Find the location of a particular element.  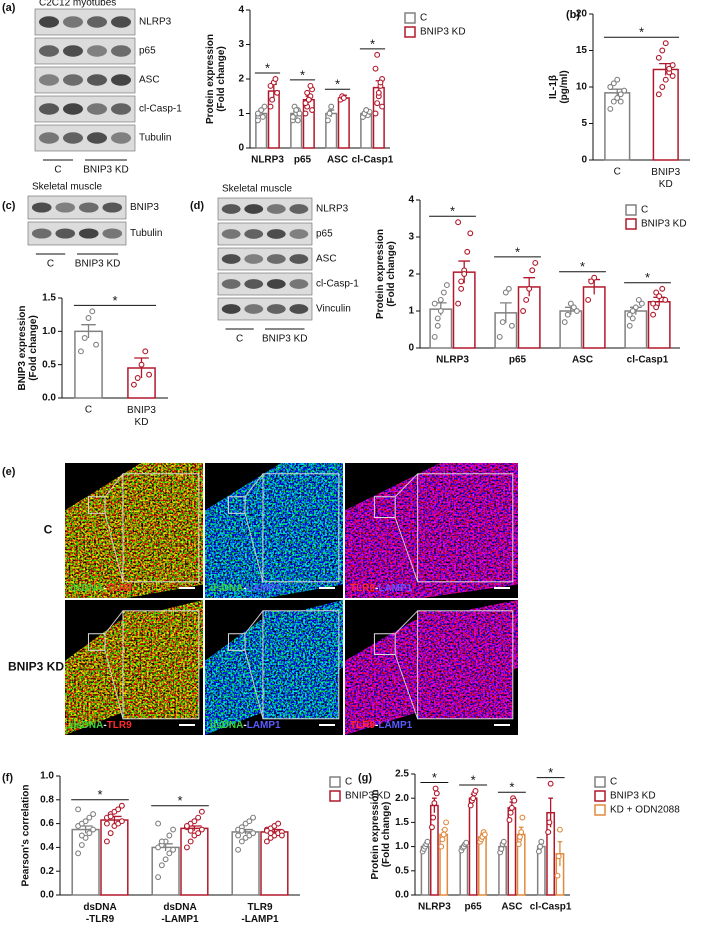

x-tick-label: NLRP3 is located at coordinates (434, 907).